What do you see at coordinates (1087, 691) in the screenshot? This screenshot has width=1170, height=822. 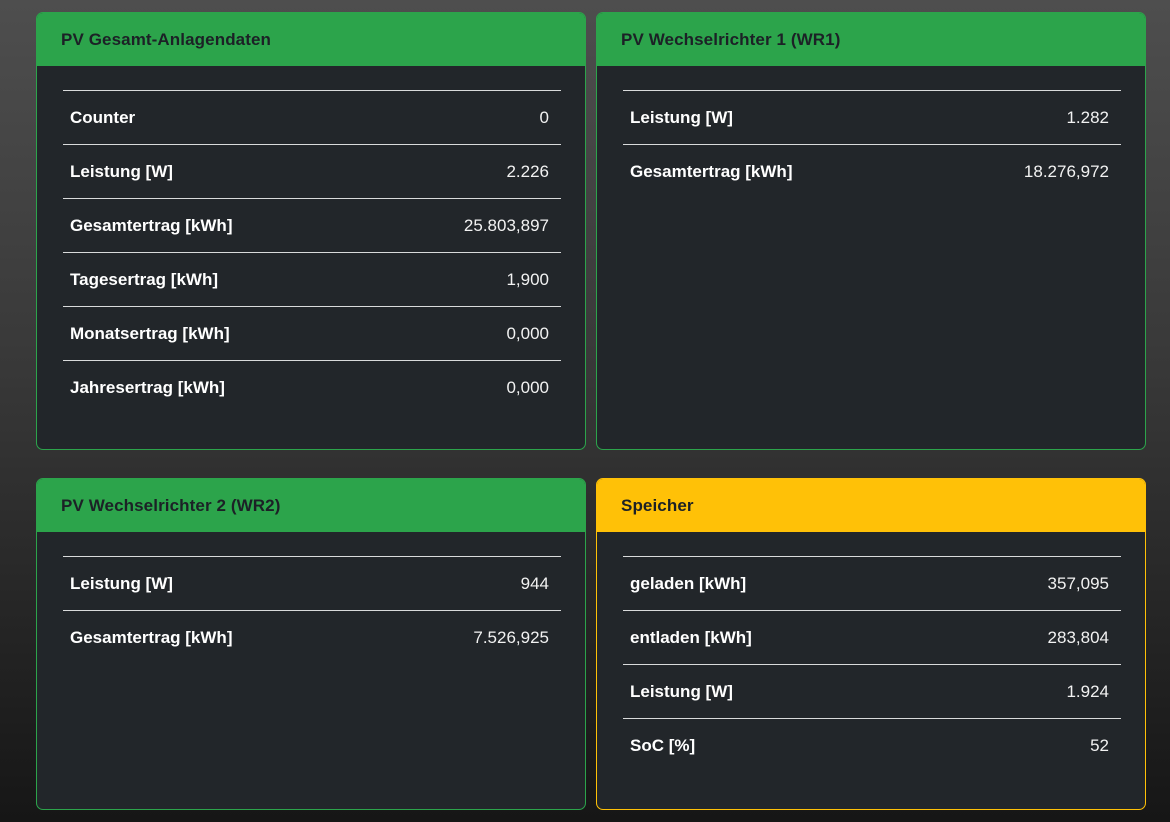 I see `row-value: 1.924` at bounding box center [1087, 691].